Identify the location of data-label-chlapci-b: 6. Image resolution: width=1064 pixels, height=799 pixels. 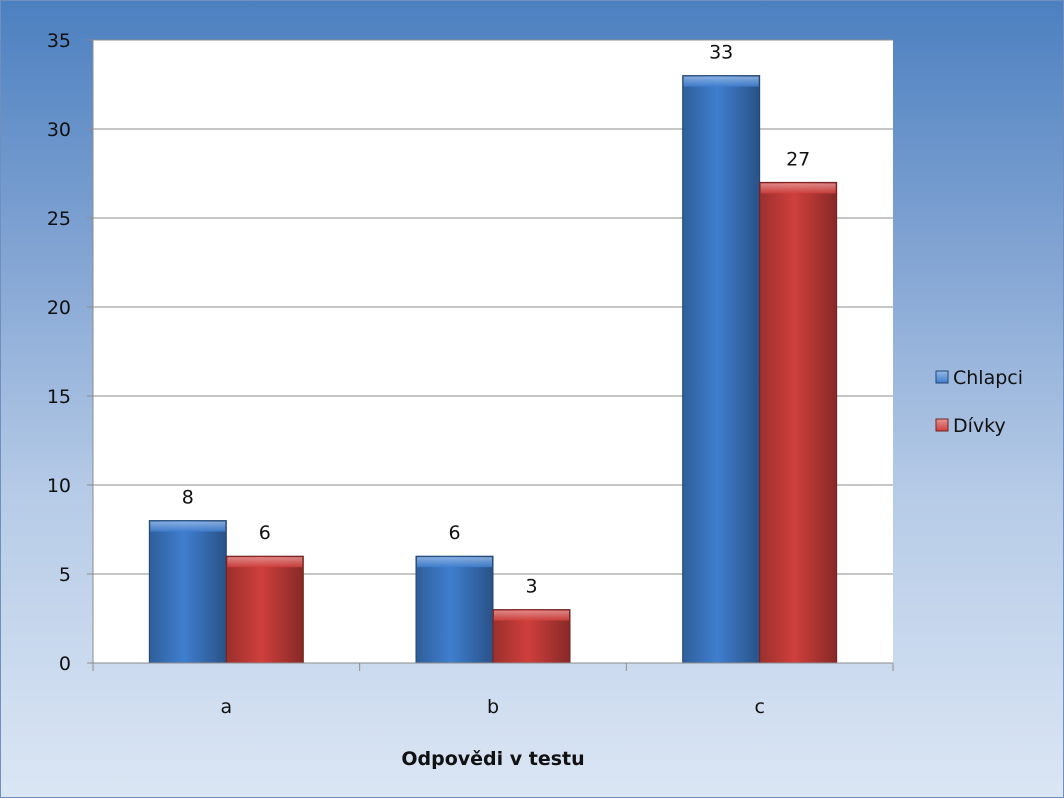
(454, 533).